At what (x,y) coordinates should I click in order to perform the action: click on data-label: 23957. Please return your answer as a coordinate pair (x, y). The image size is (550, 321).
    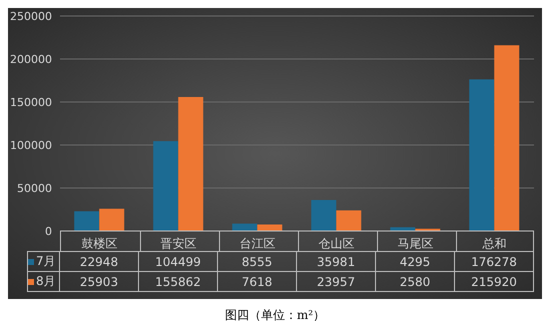
    Looking at the image, I should click on (336, 282).